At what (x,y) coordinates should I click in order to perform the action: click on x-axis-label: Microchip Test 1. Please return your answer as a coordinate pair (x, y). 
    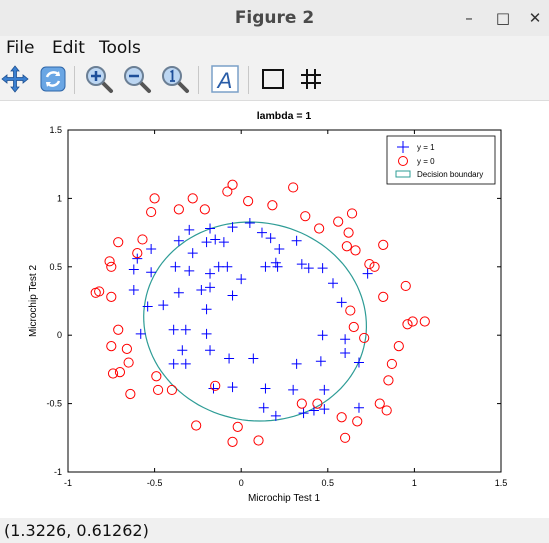
    Looking at the image, I should click on (284, 498).